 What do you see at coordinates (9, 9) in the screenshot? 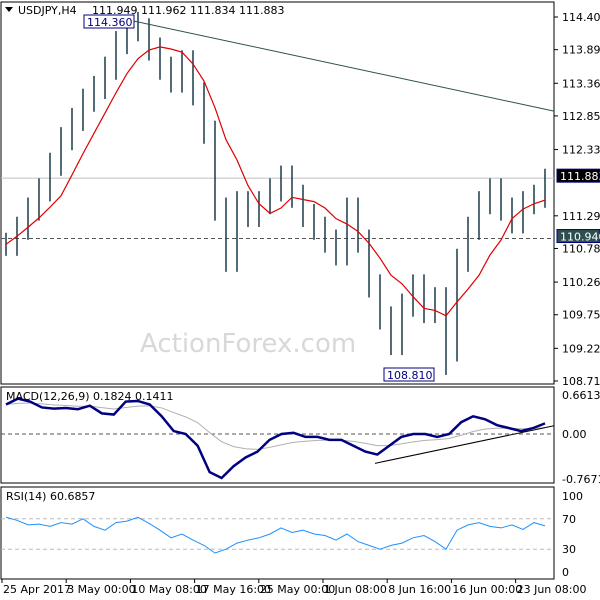
I see `collapse-arrow-icon` at bounding box center [9, 9].